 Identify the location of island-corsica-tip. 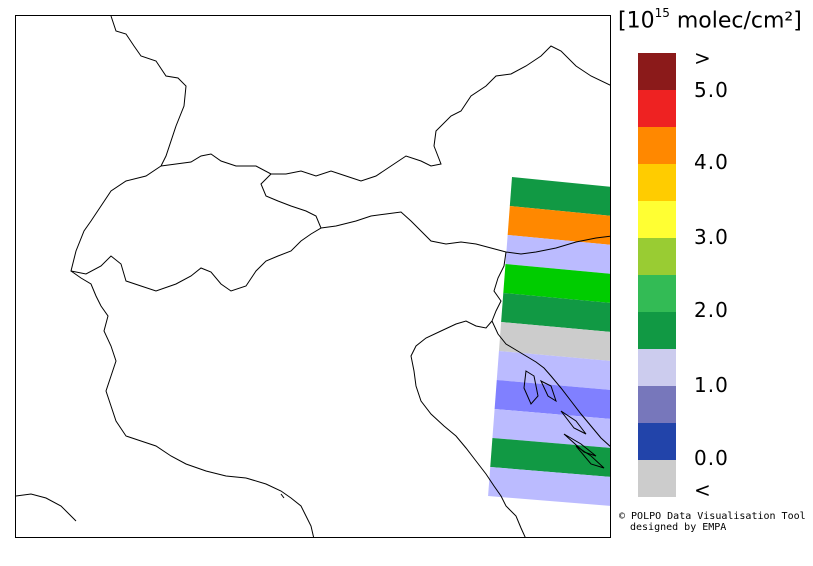
(282, 496).